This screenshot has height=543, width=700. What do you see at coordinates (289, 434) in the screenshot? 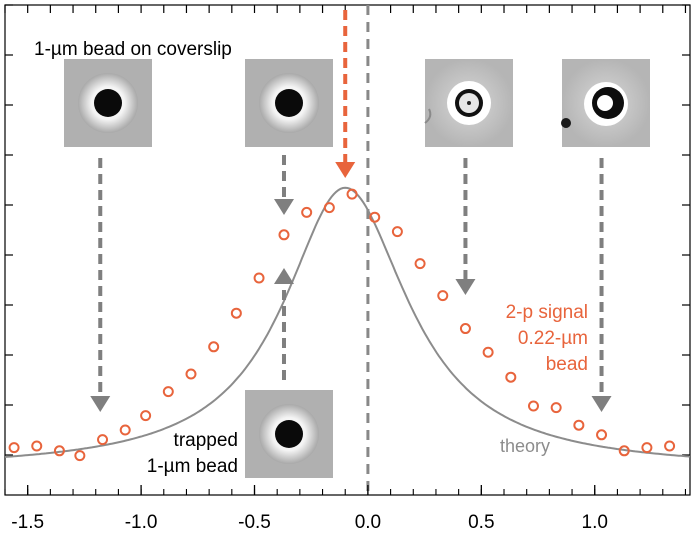
I see `trapped-bead-image` at bounding box center [289, 434].